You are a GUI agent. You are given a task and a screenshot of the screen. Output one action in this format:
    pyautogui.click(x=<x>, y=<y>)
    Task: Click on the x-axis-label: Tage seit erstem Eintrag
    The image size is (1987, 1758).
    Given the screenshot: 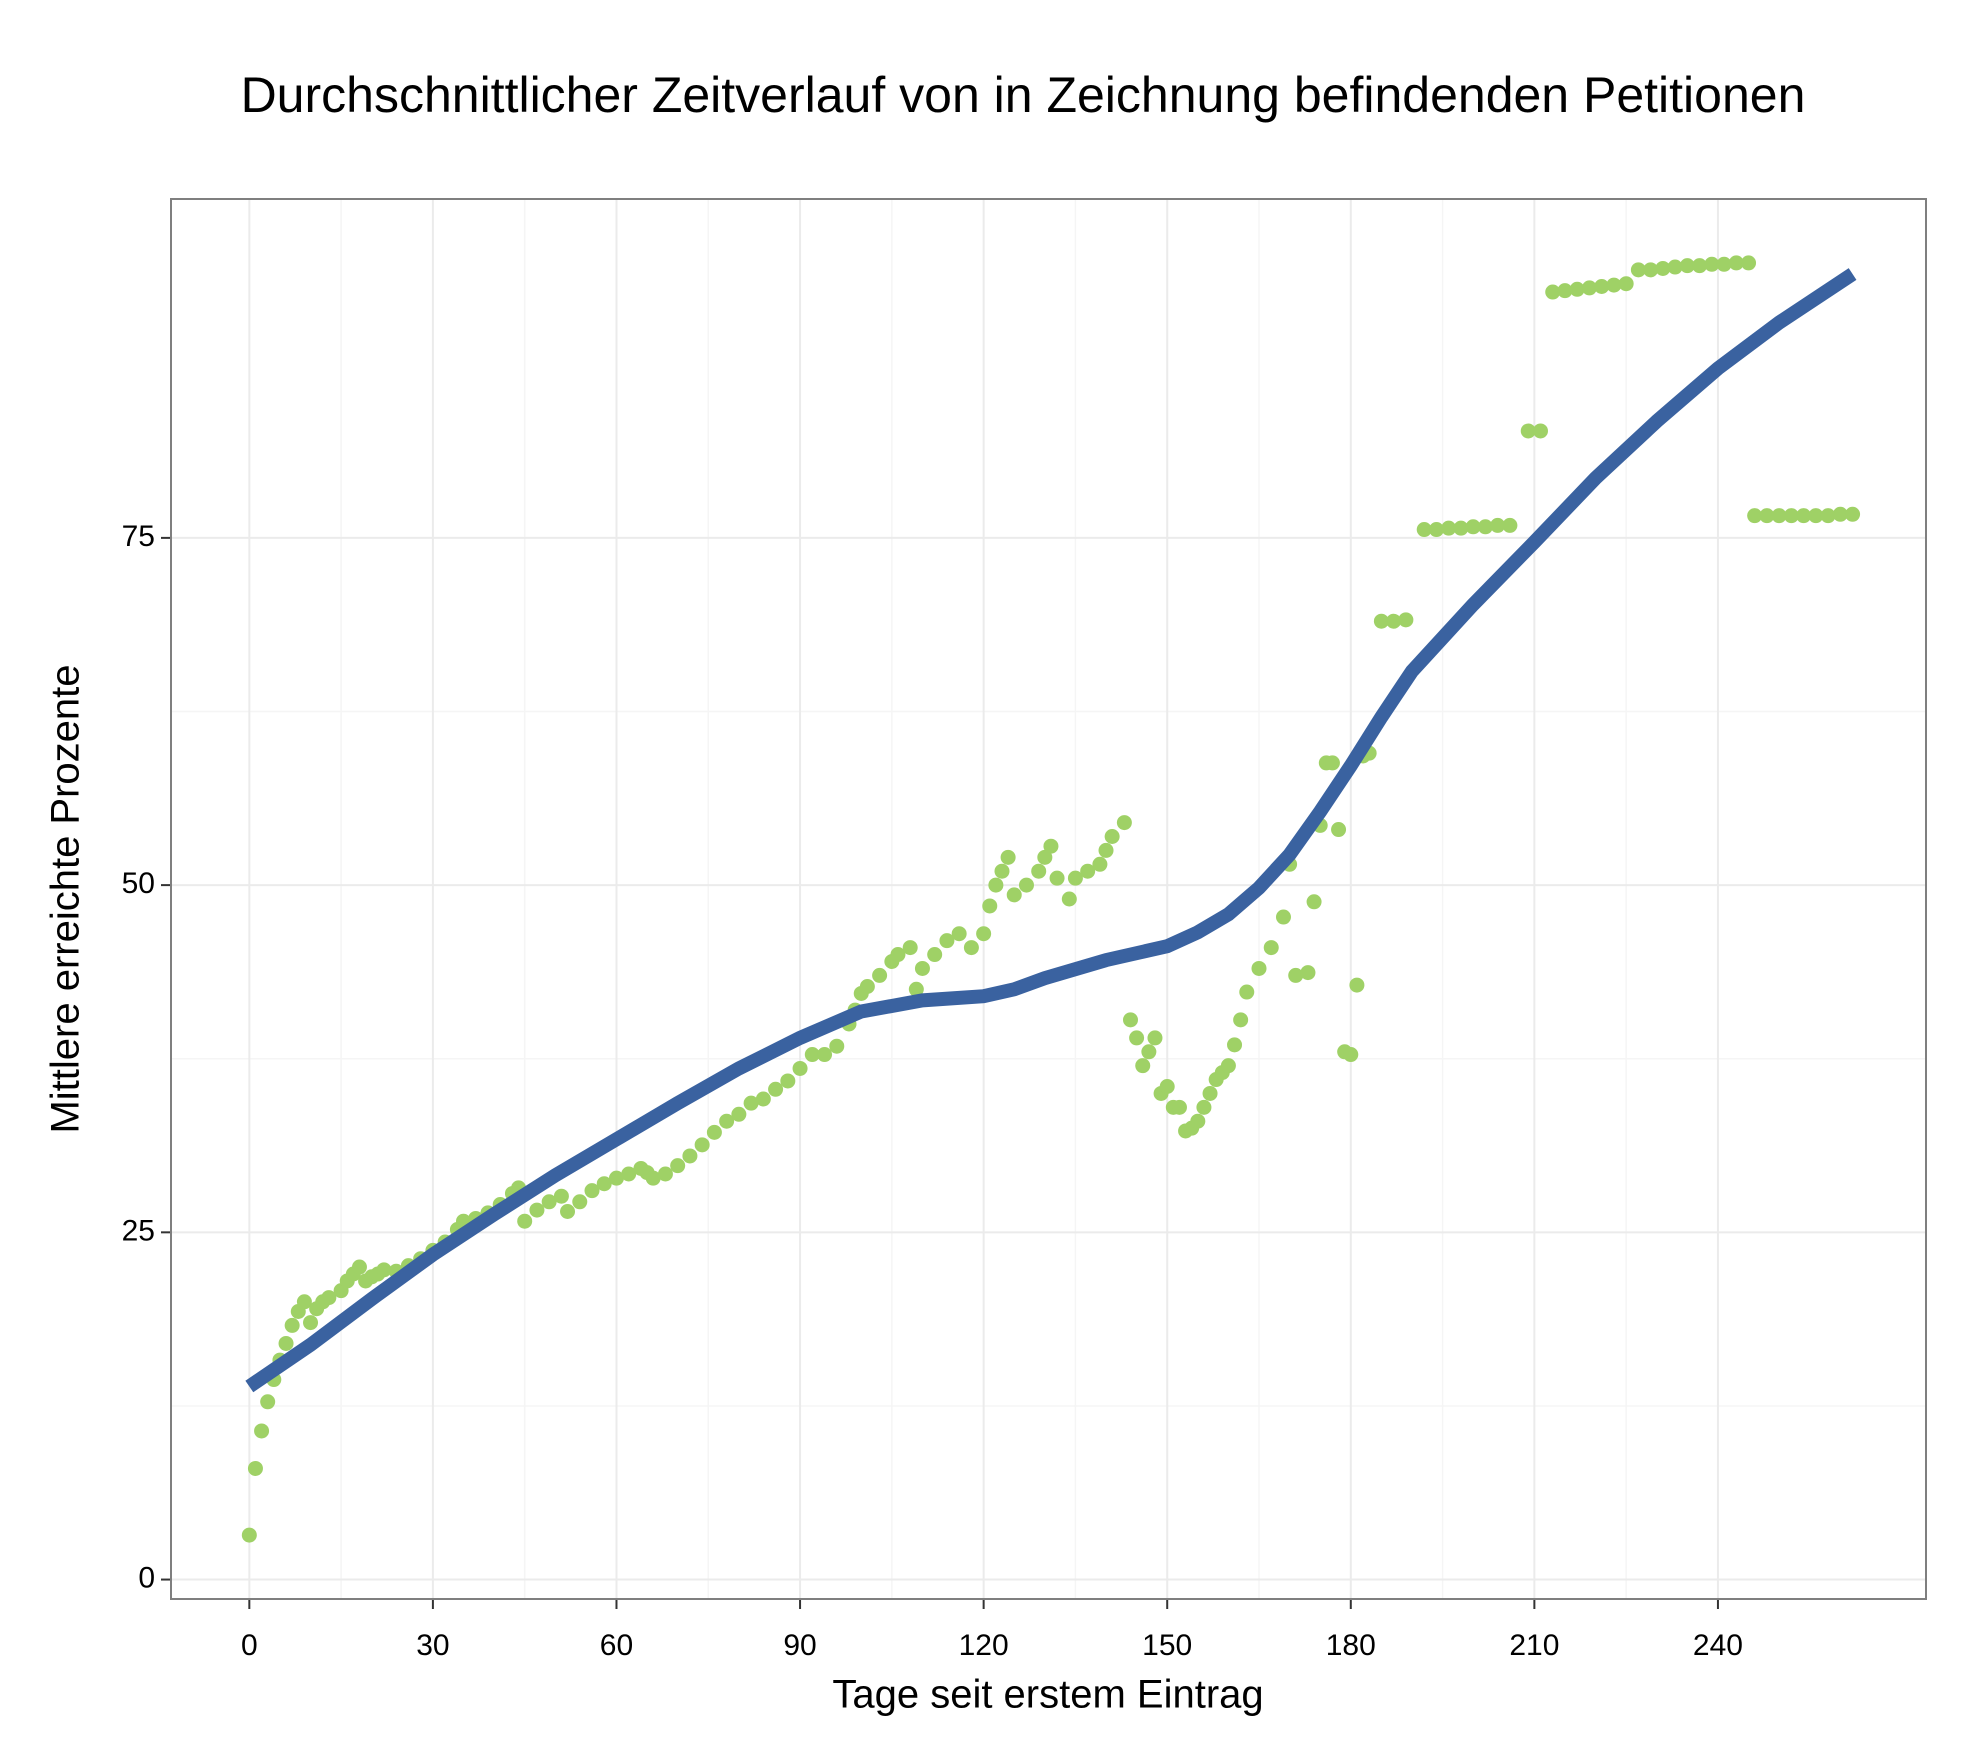 What is the action you would take?
    pyautogui.click(x=1047, y=1695)
    